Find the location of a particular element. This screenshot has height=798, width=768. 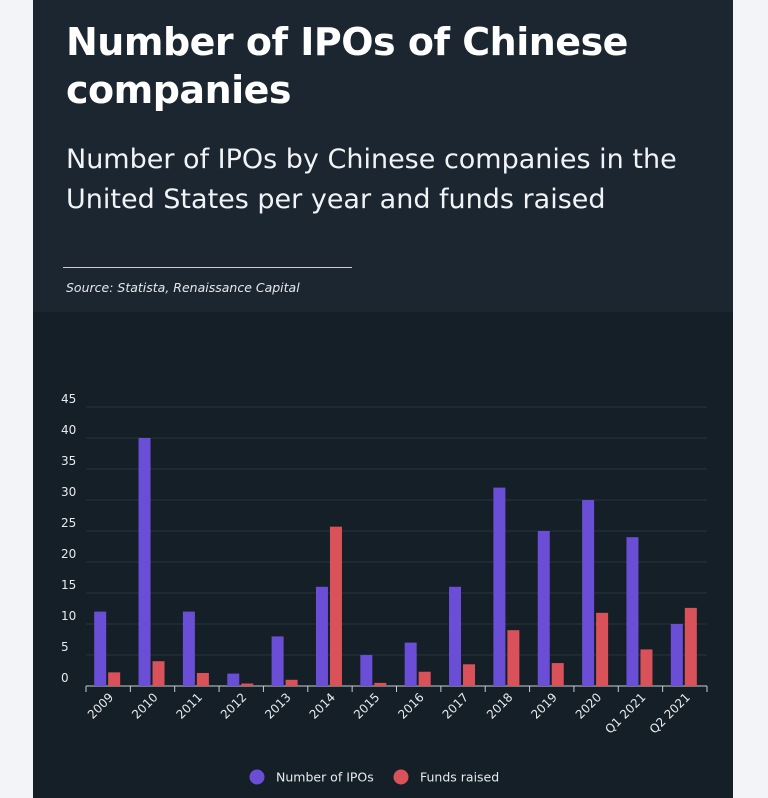

x-tick-label: 2011 is located at coordinates (189, 705).